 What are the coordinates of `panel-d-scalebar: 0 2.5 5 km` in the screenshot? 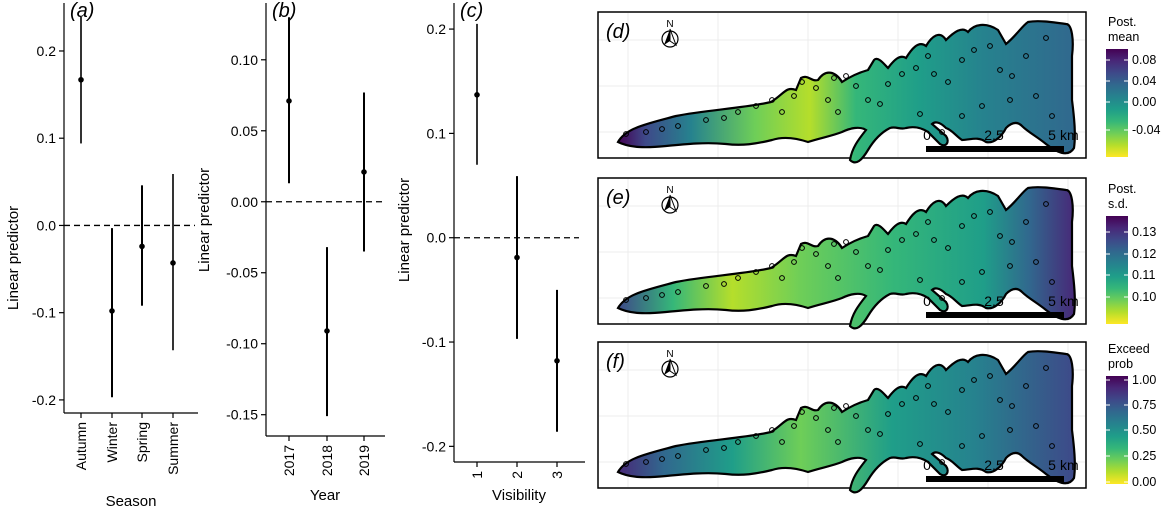 It's located at (1001, 139).